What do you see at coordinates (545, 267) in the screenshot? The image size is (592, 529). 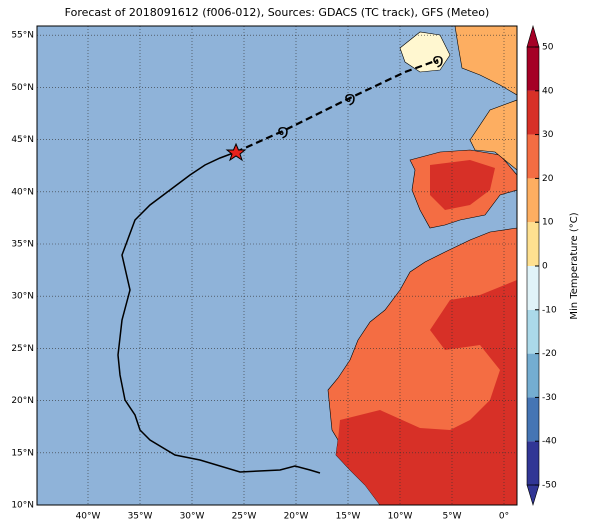 I see `colorbar-tick-label: 0` at bounding box center [545, 267].